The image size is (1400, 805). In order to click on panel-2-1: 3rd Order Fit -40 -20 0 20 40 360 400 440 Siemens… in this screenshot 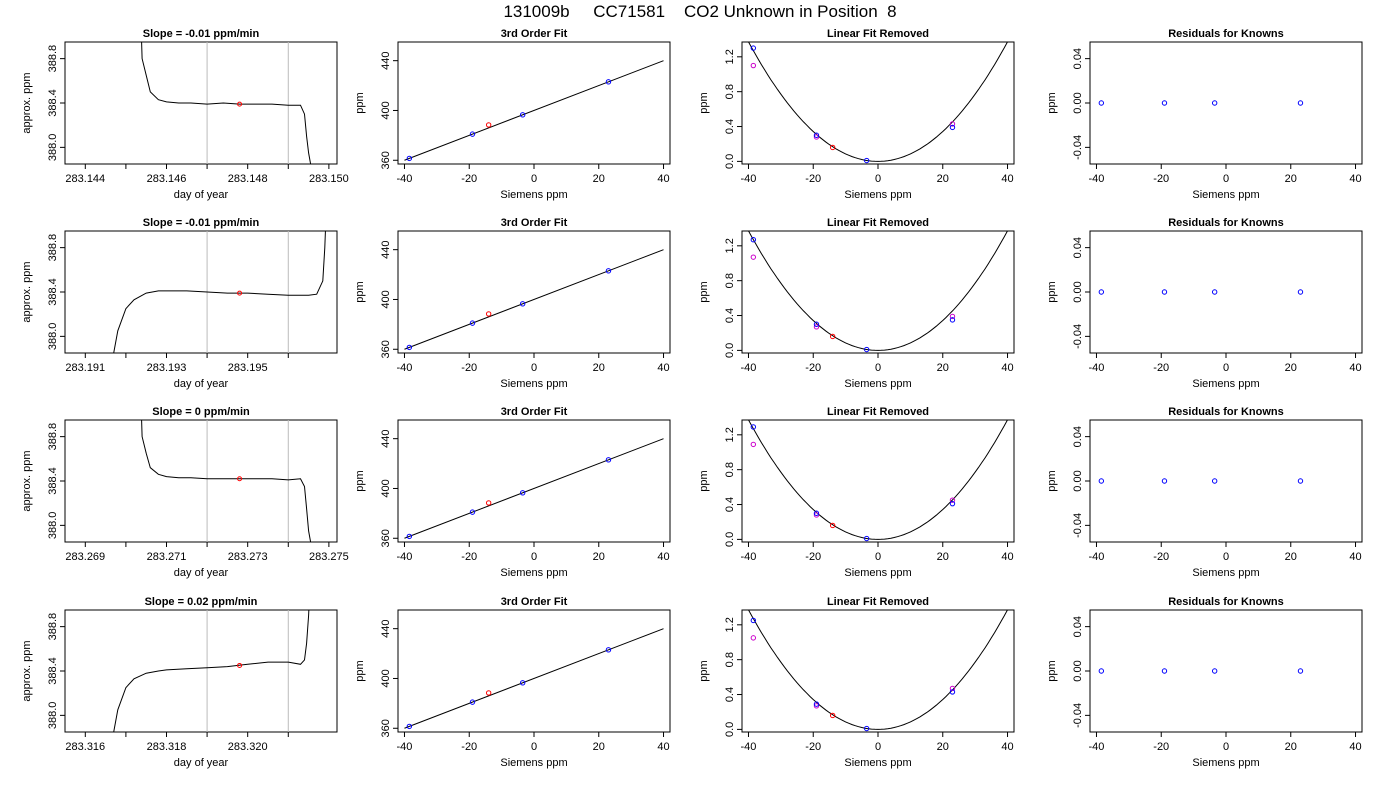, I will do `click(512, 492)`.